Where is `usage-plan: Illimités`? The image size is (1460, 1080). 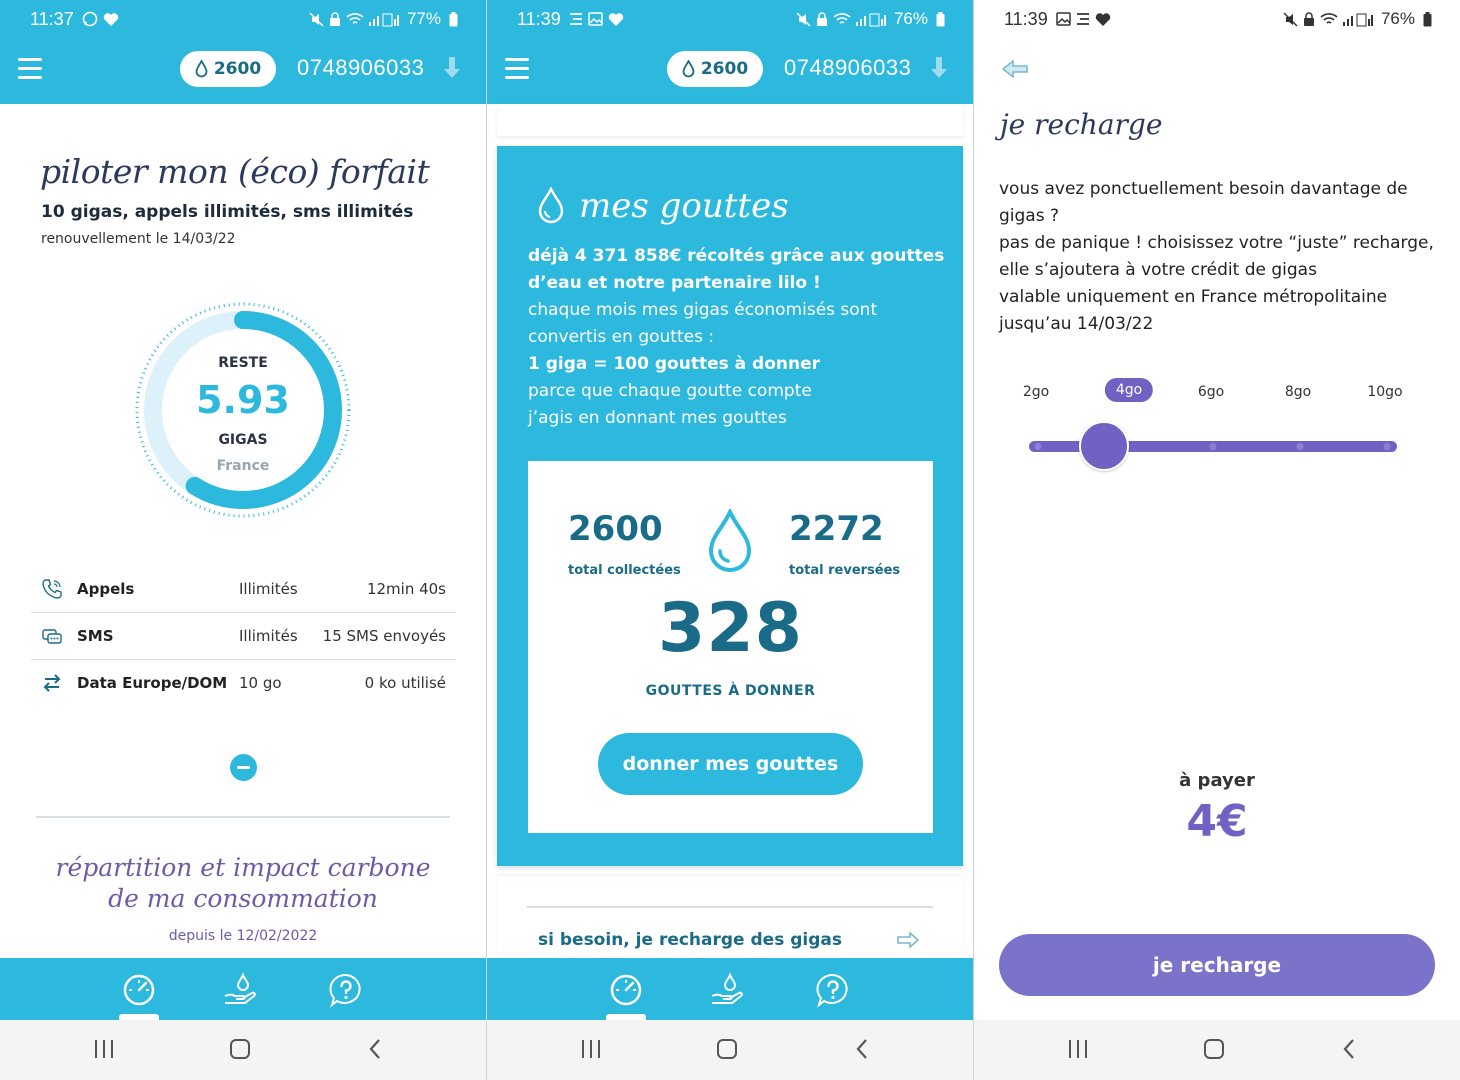
usage-plan: Illimités is located at coordinates (268, 589).